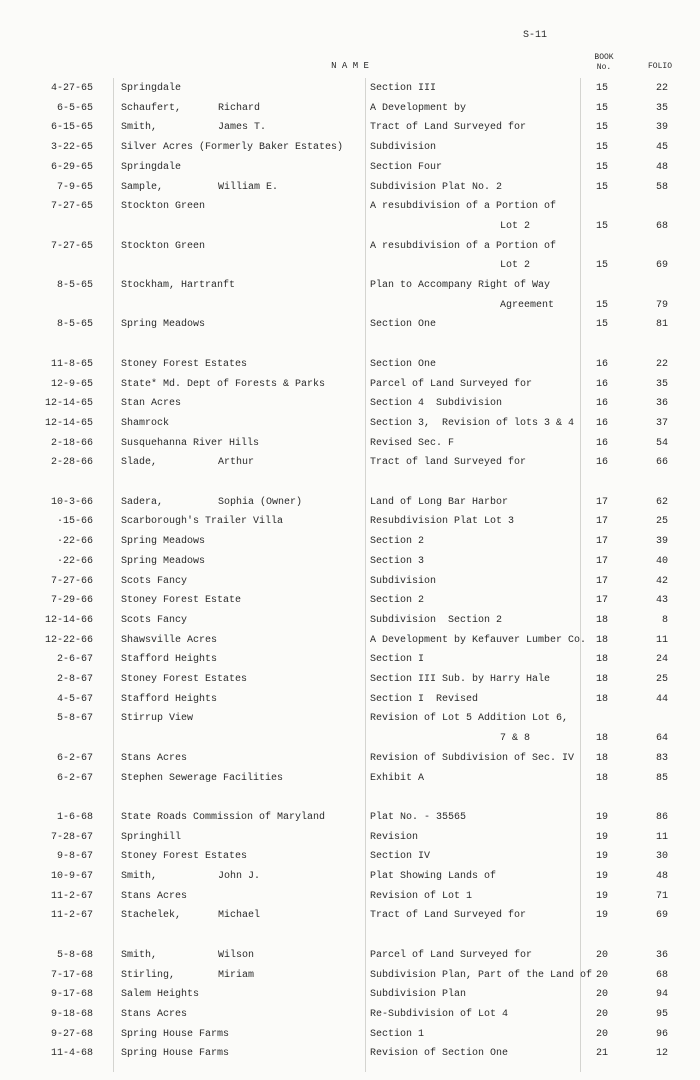 This screenshot has width=700, height=1080. Describe the element at coordinates (515, 266) in the screenshot. I see `entry-description: Lot 2` at that location.